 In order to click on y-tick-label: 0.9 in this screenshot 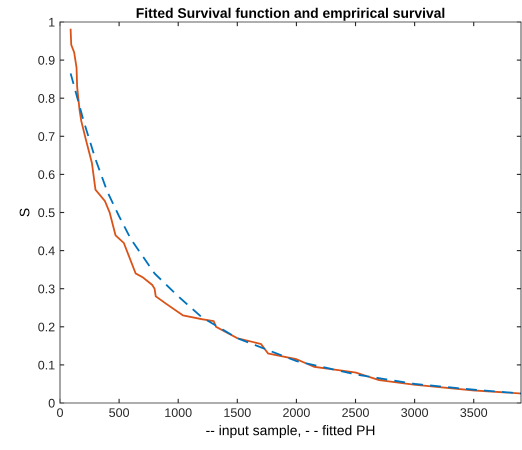, I will do `click(46, 60)`.